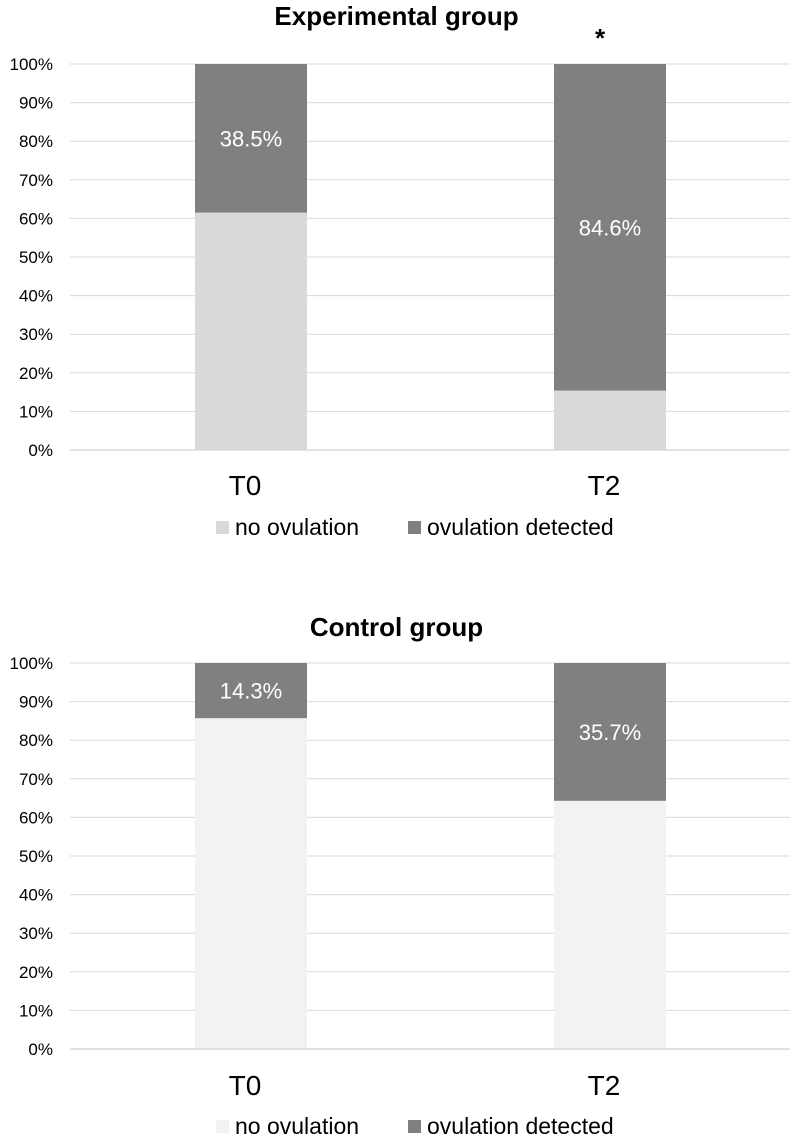 The image size is (793, 1138). I want to click on data-label: 35.7%, so click(610, 732).